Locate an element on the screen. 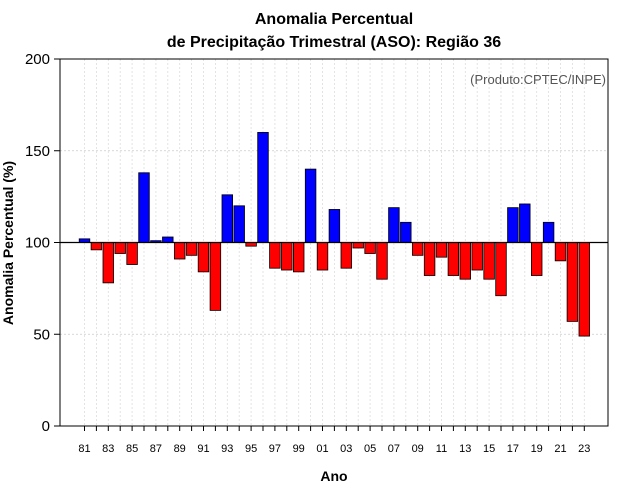 This screenshot has width=640, height=500. x-tick-label: 95 is located at coordinates (251, 449).